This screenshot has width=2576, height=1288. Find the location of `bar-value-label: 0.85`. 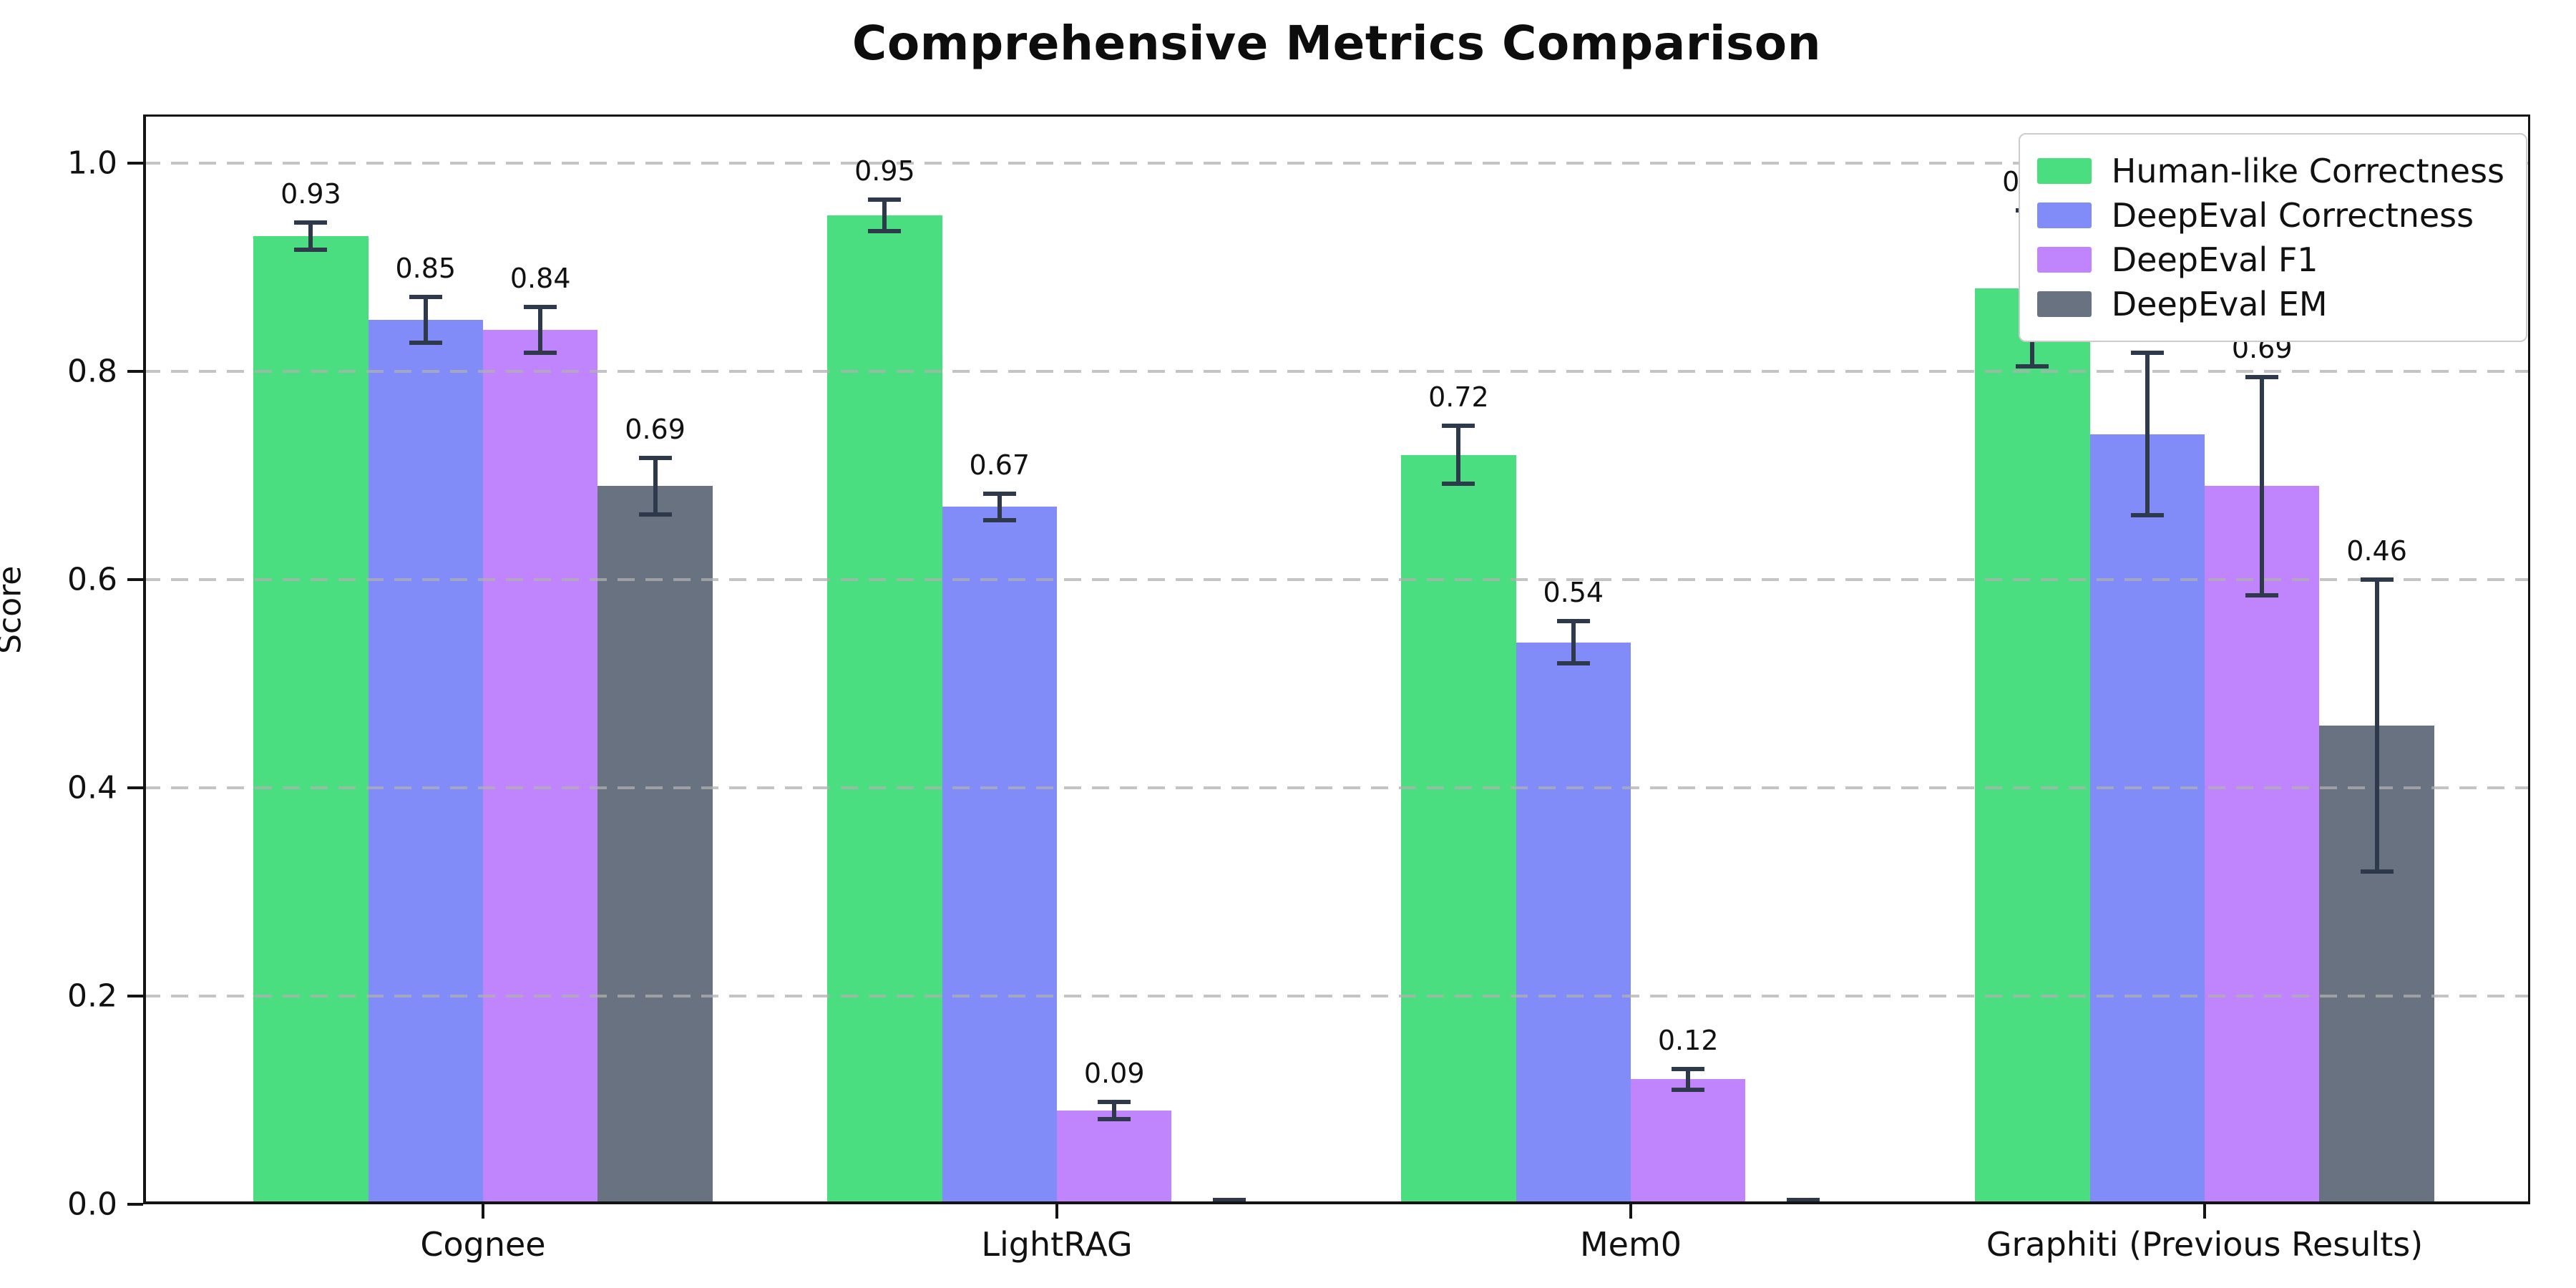

bar-value-label: 0.85 is located at coordinates (426, 268).